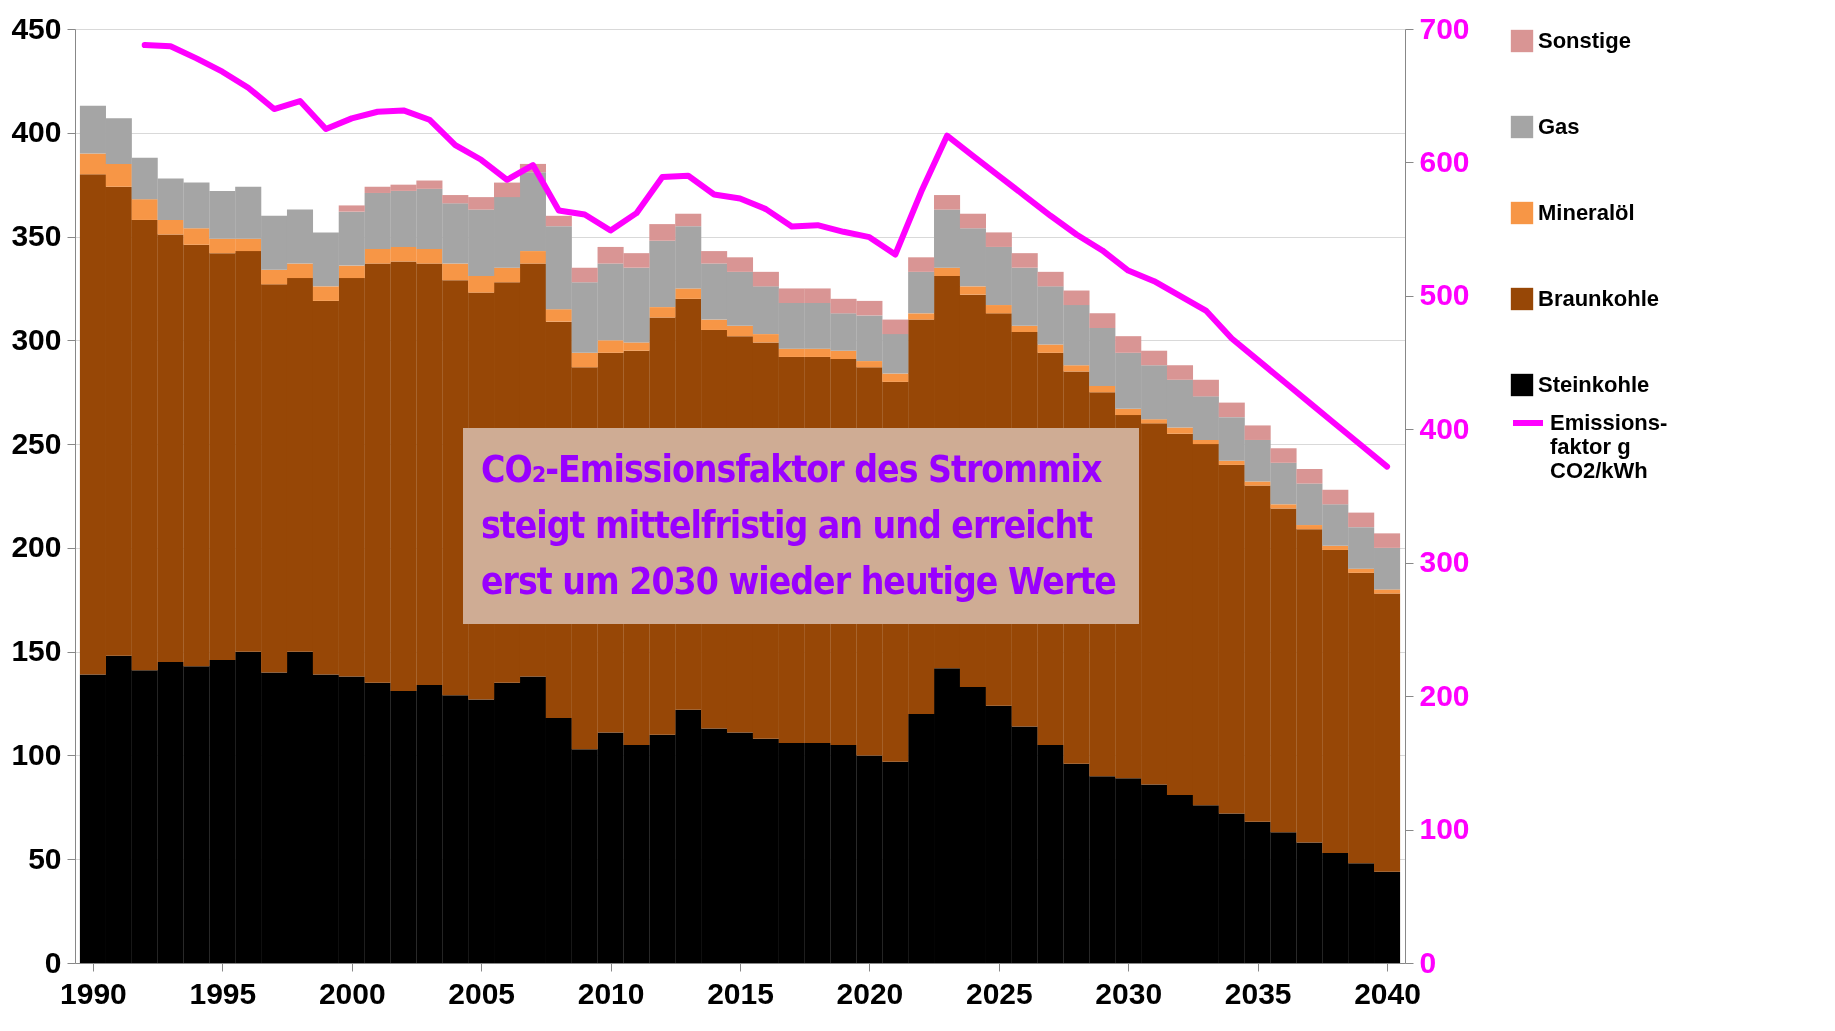 Image resolution: width=1835 pixels, height=1031 pixels. What do you see at coordinates (93, 993) in the screenshot?
I see `x-tick-label: 1990` at bounding box center [93, 993].